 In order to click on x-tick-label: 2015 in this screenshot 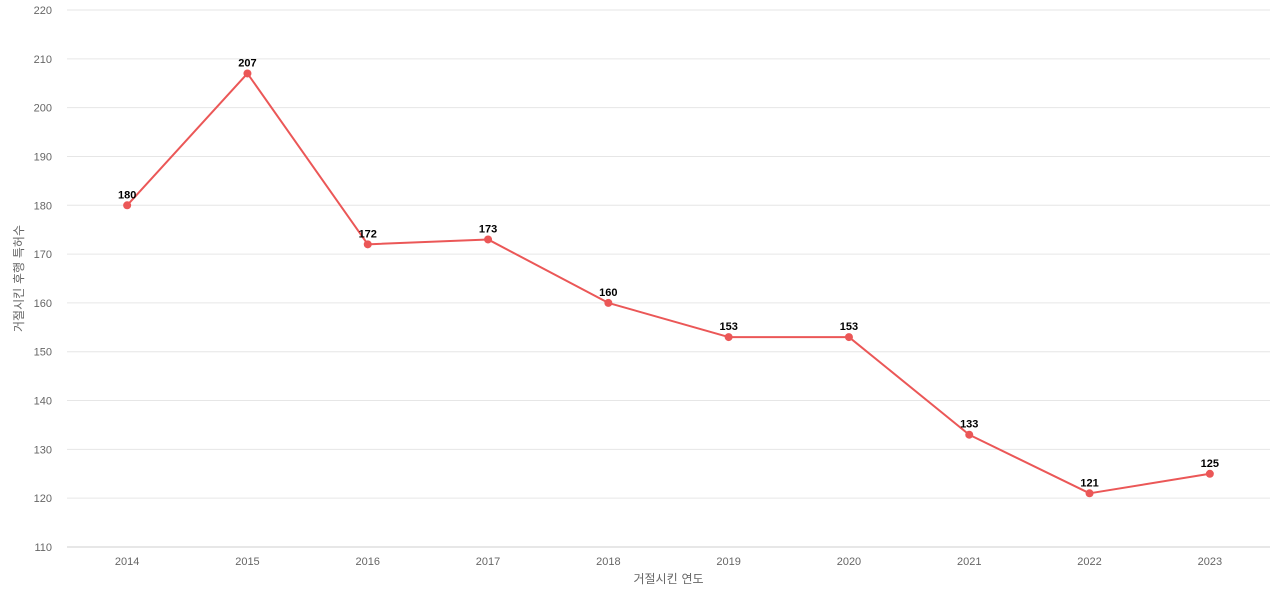, I will do `click(247, 562)`.